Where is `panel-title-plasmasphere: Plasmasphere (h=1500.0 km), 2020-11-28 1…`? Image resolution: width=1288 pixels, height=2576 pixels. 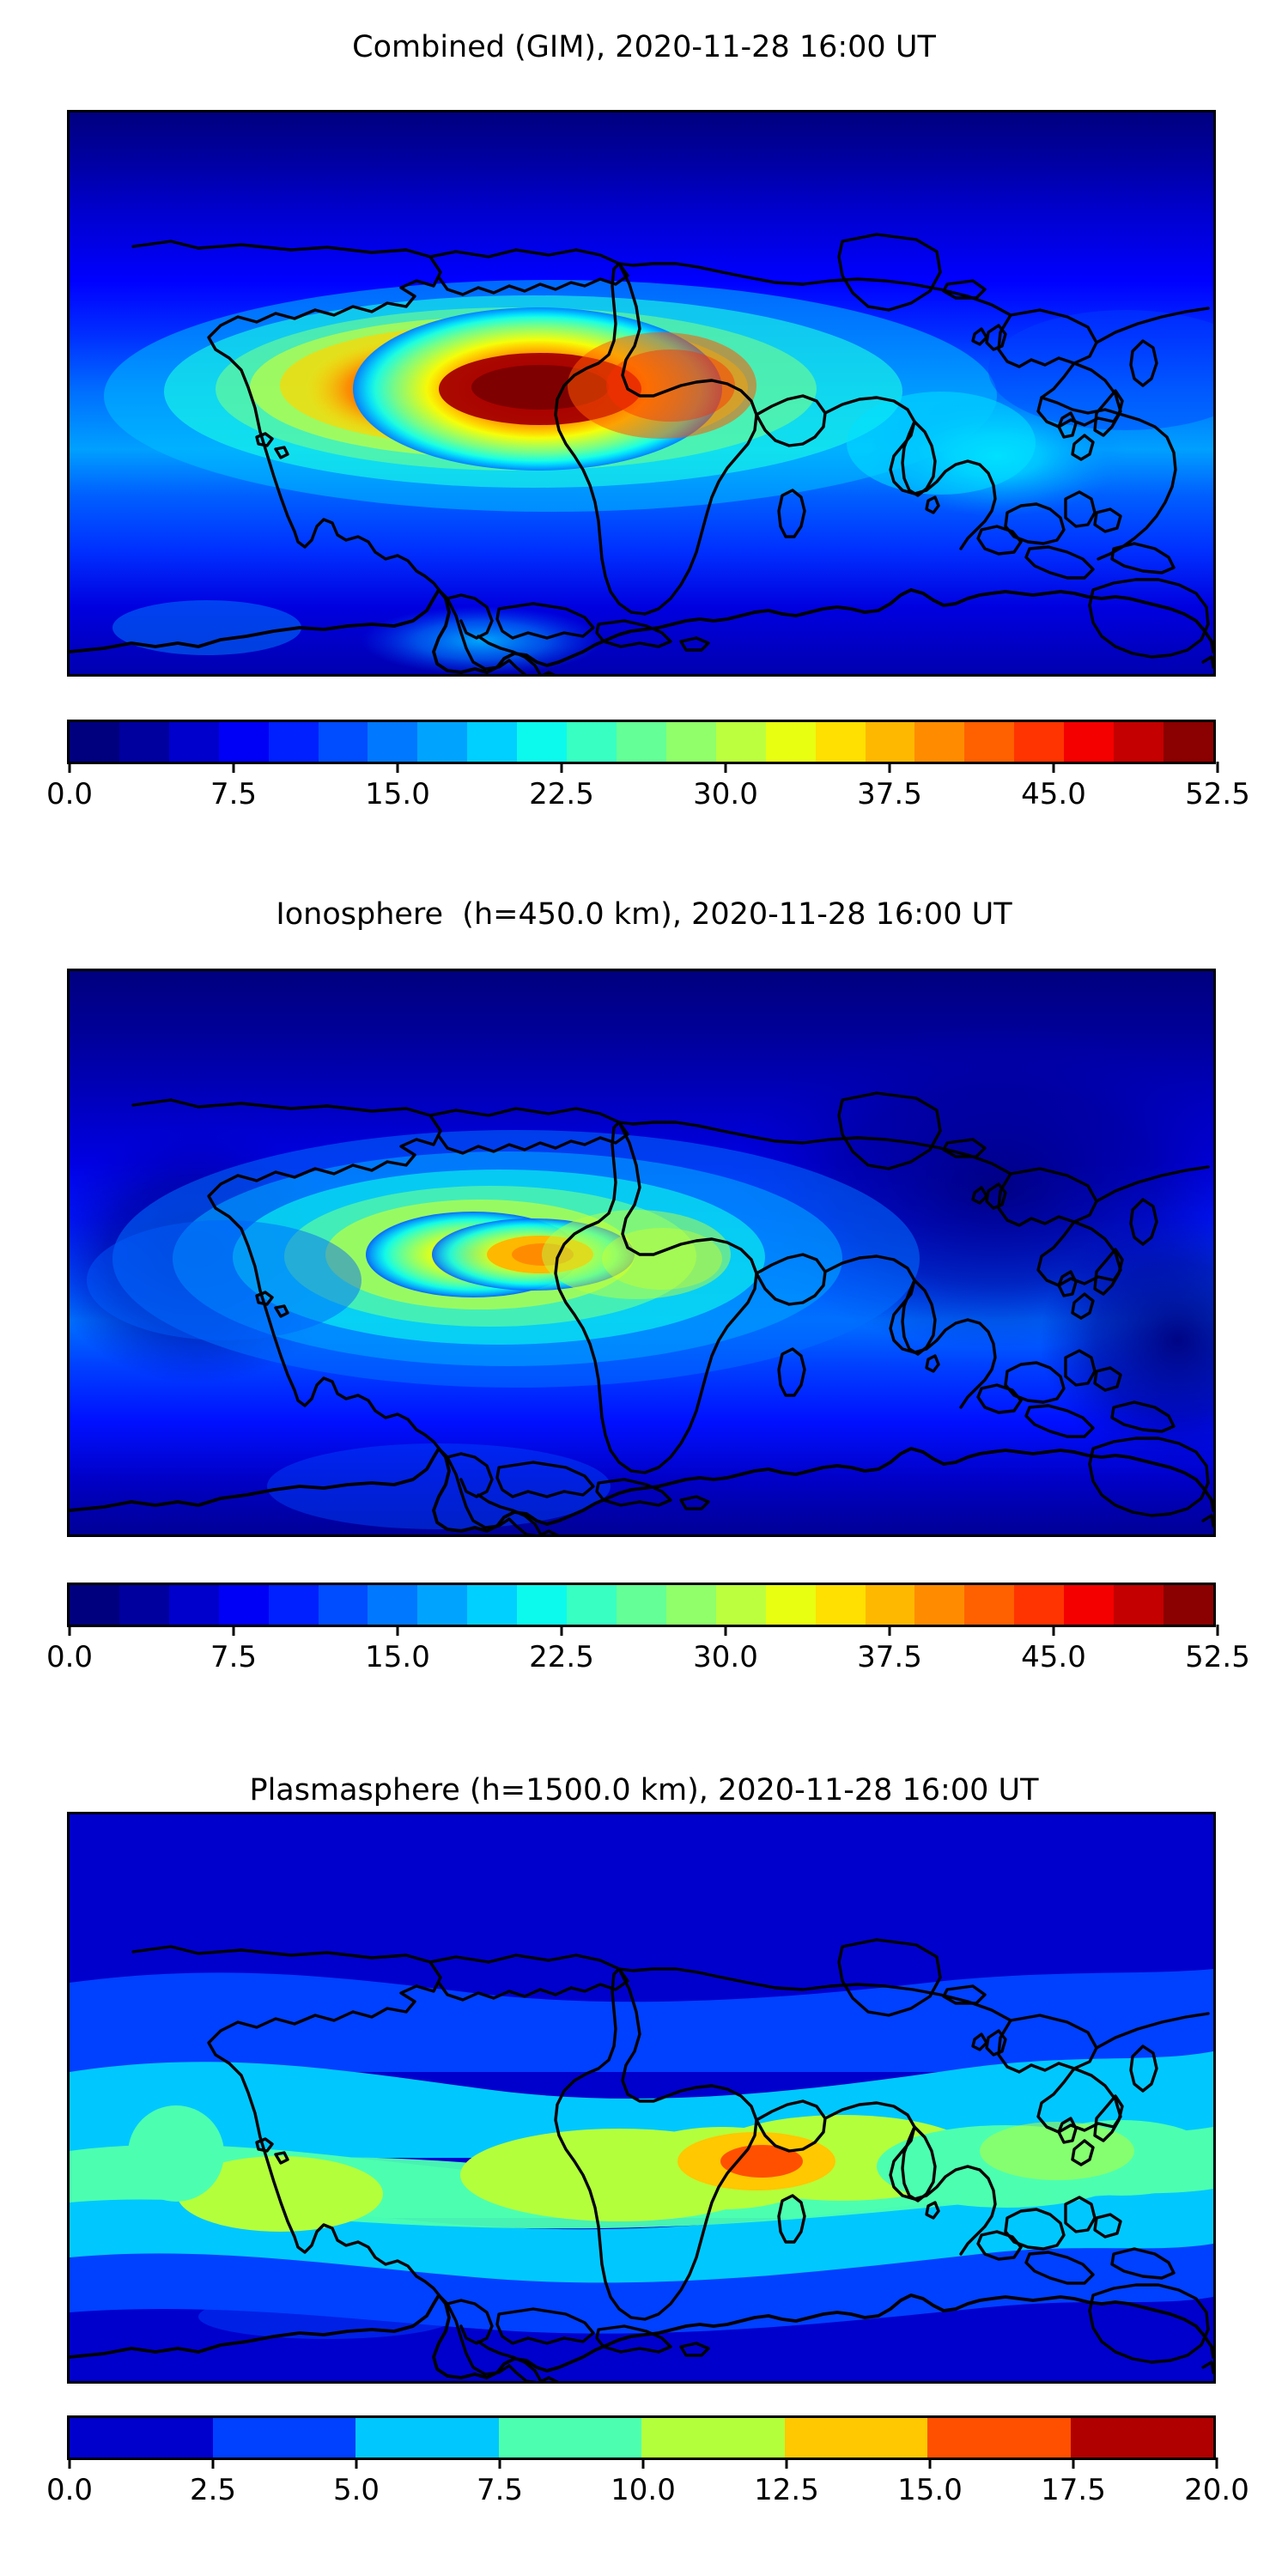
panel-title-plasmasphere: Plasmasphere (h=1500.0 km), 2020-11-28 1… is located at coordinates (644, 1790).